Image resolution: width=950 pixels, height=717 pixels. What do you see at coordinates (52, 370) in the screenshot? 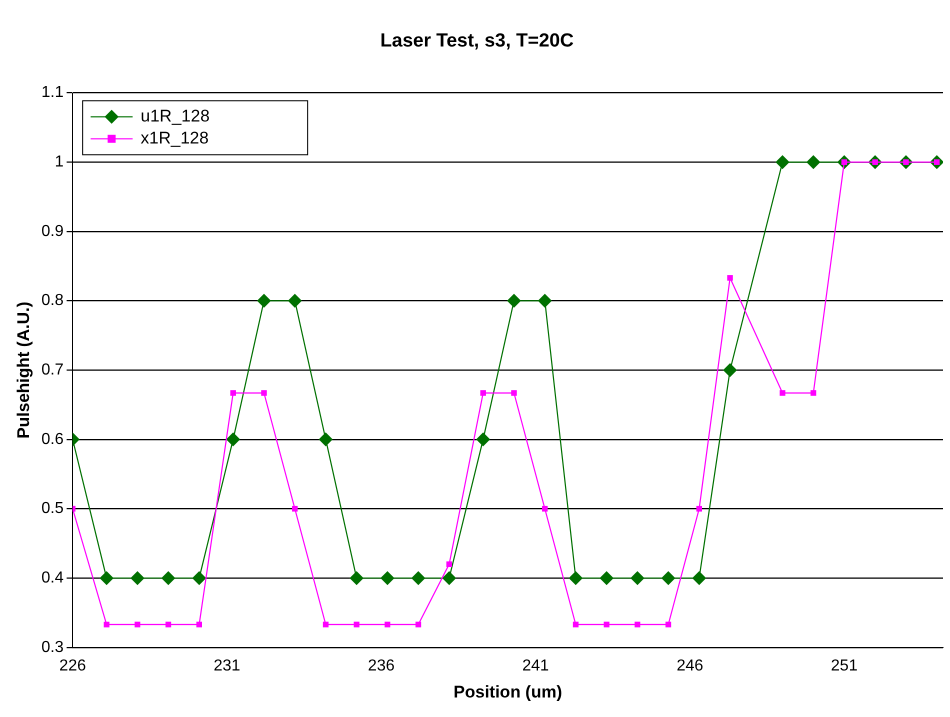
I see `y-tick-label: 0.7` at bounding box center [52, 370].